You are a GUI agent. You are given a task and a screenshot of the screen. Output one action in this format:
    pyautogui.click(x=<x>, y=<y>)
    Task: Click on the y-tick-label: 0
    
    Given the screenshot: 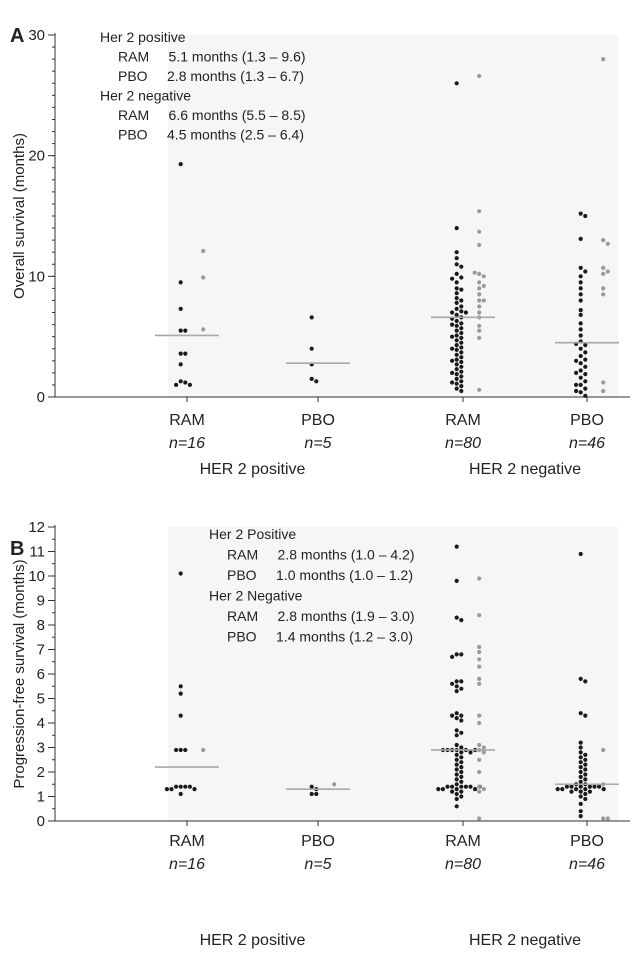 What is the action you would take?
    pyautogui.click(x=41, y=821)
    